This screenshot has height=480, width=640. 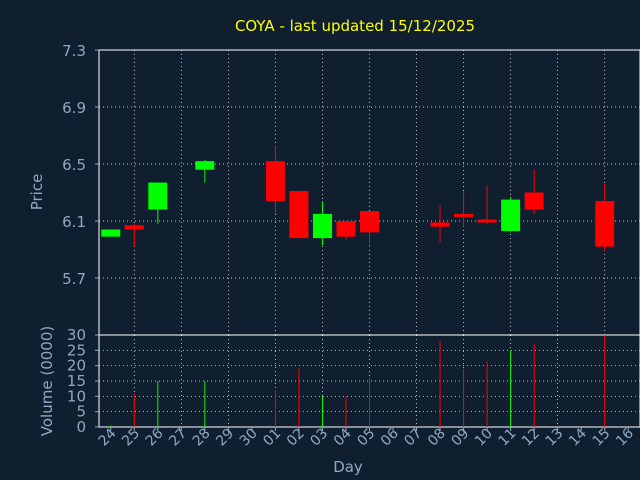 What do you see at coordinates (625, 437) in the screenshot?
I see `x-tick-label: 16` at bounding box center [625, 437].